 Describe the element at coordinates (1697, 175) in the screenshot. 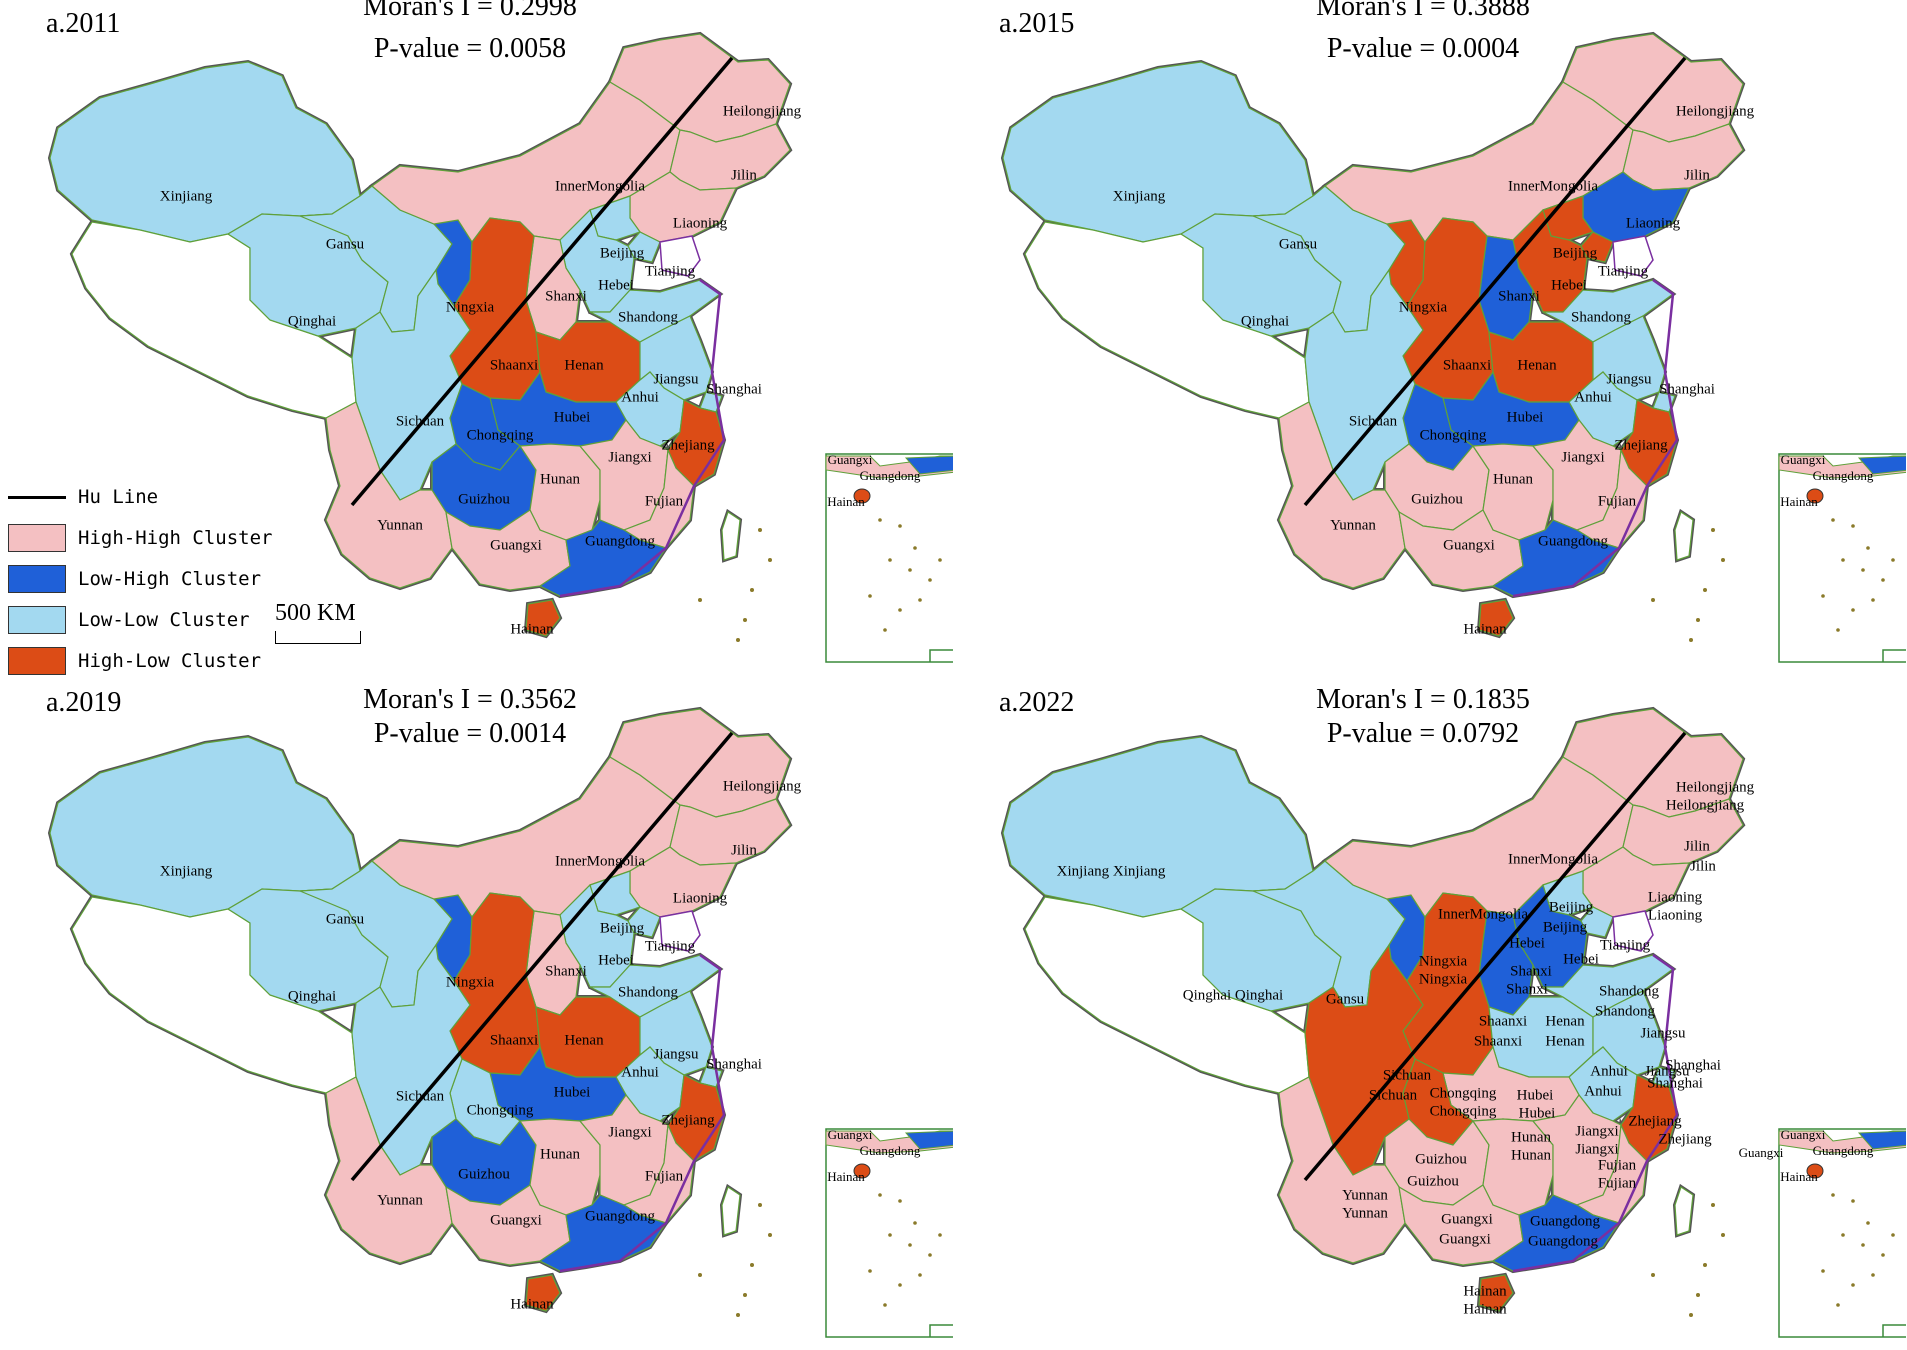

I see `province-label: Jilin` at that location.